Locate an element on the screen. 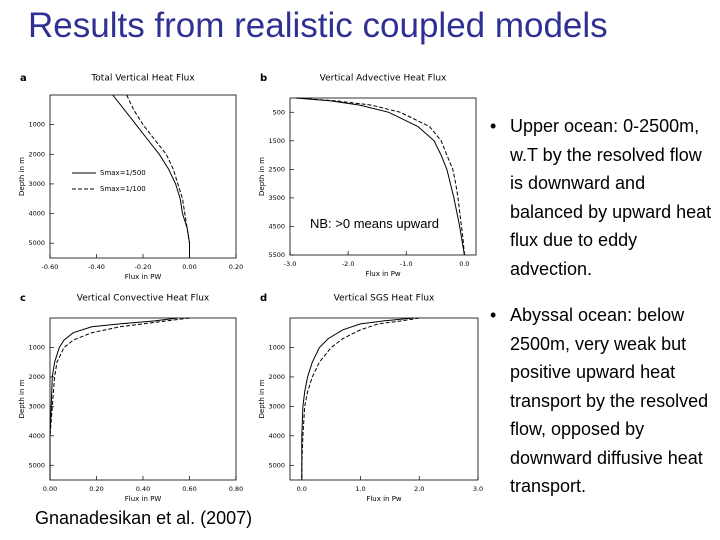  chart-title: Vertical Advective Heat Flux is located at coordinates (383, 79).